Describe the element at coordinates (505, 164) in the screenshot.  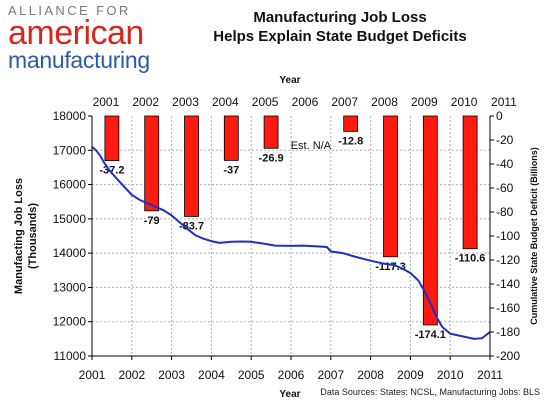
I see `right-tick-label: -40` at that location.